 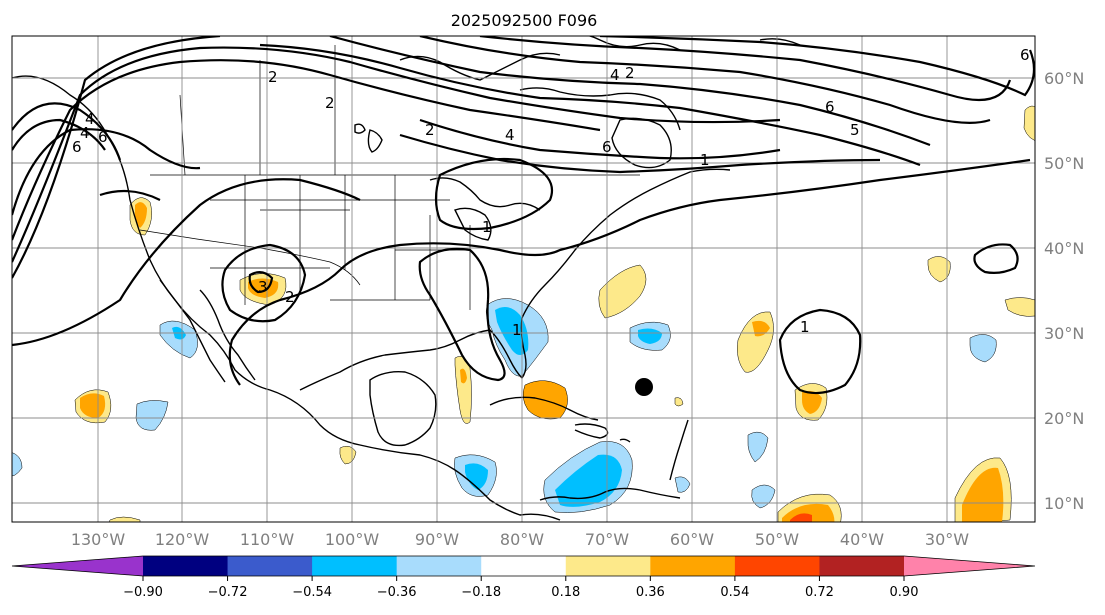 I want to click on lon-label: 40°W, so click(x=862, y=539).